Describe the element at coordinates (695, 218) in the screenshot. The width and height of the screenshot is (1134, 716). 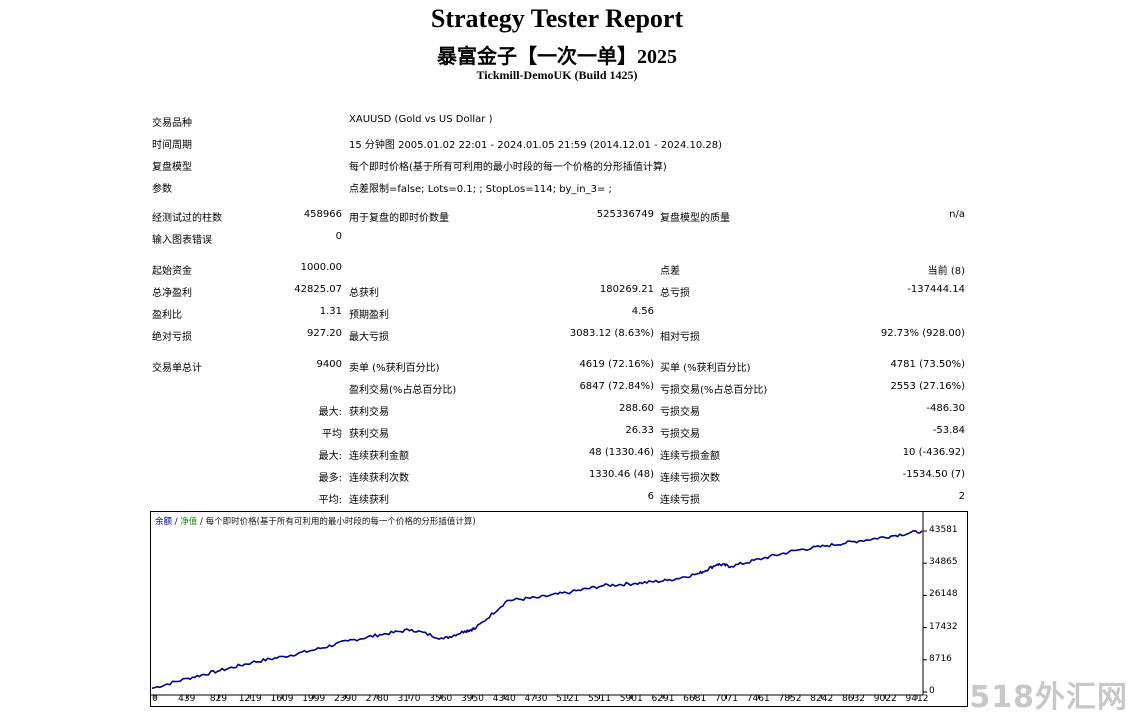
I see `quality-label: 复盘模型的质量` at that location.